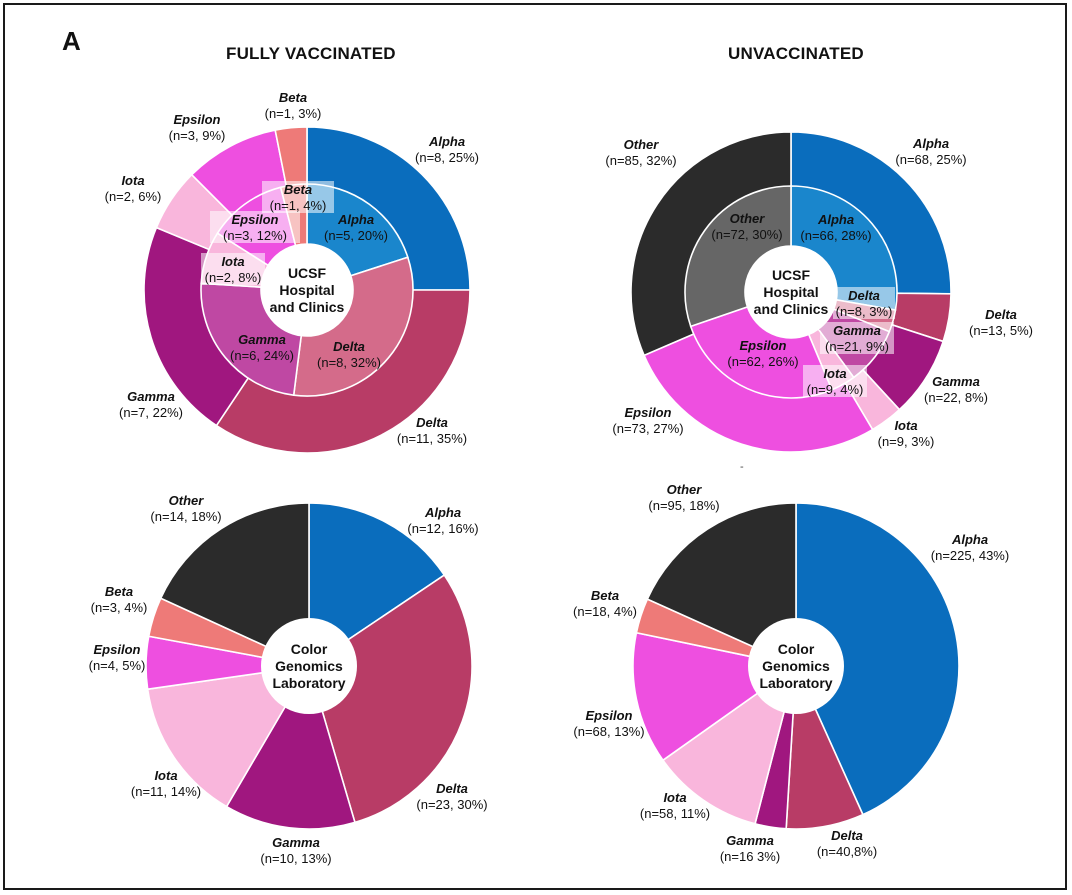 The width and height of the screenshot is (1072, 895). I want to click on variant-count: (n=7, 22%), so click(151, 412).